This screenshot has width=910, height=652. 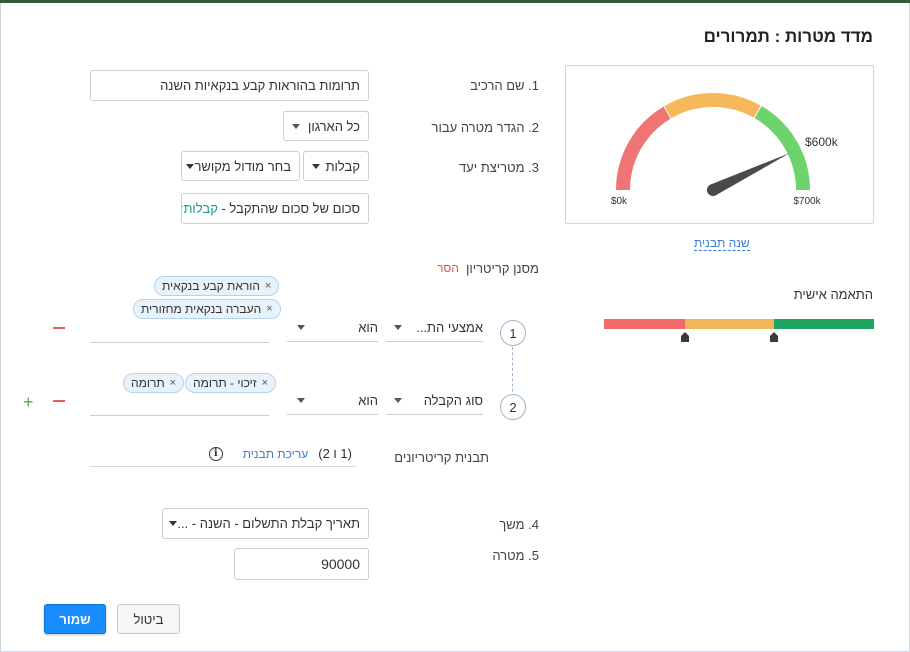 What do you see at coordinates (333, 126) in the screenshot?
I see `define-for-value: כל הארגון` at bounding box center [333, 126].